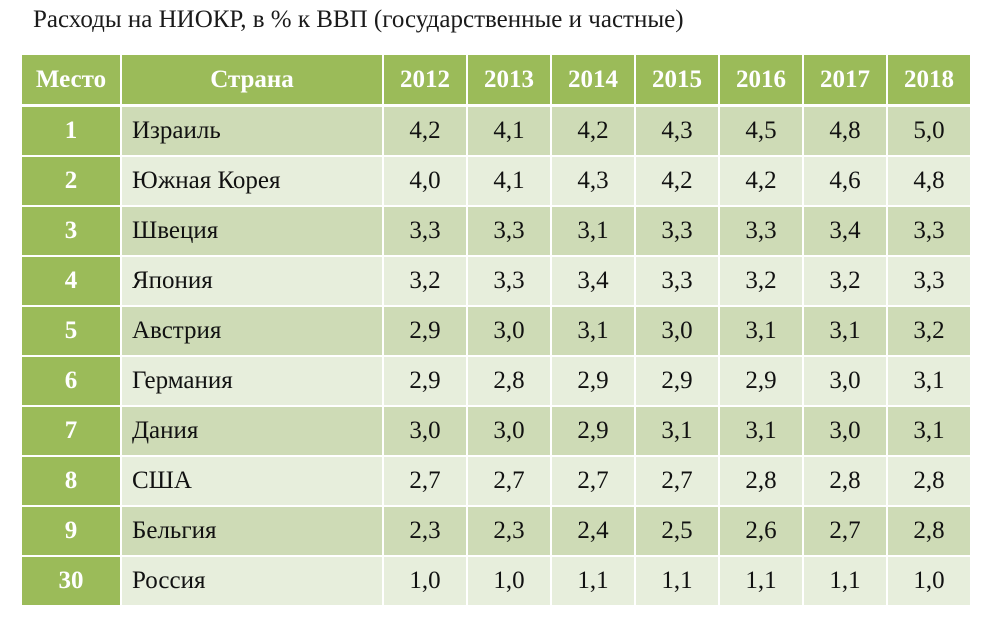 This screenshot has width=983, height=620. What do you see at coordinates (252, 131) in the screenshot?
I see `country-cell: Израиль` at bounding box center [252, 131].